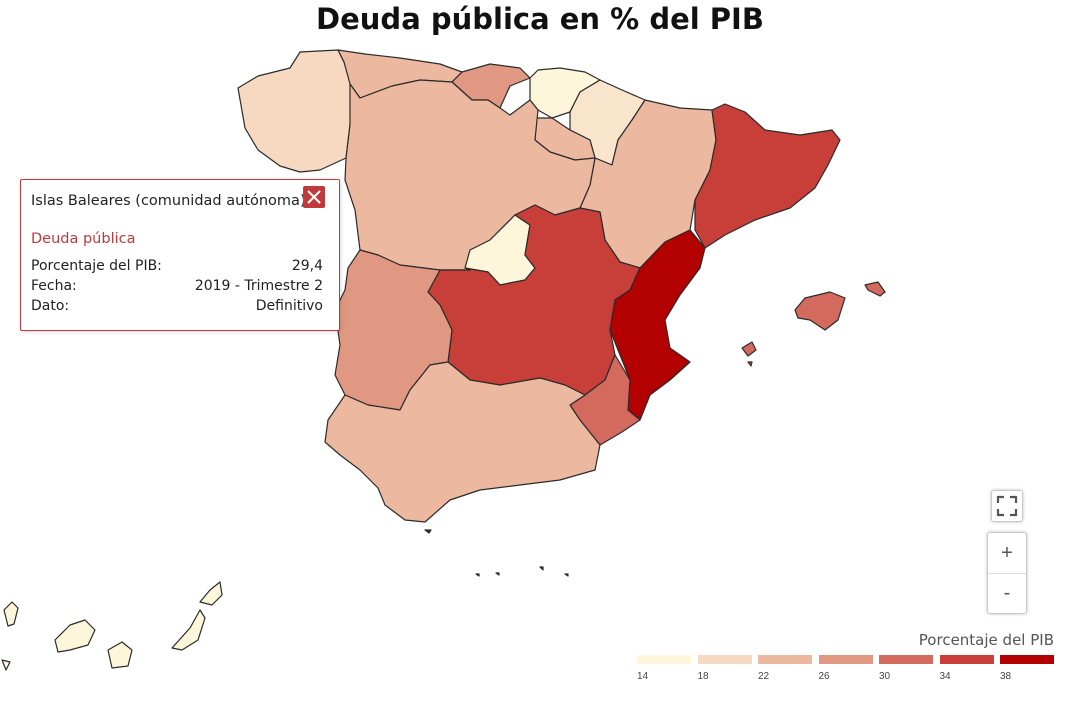 The height and width of the screenshot is (728, 1080). What do you see at coordinates (168, 201) in the screenshot?
I see `popup-region-name: Islas Baleares (comunidad autónoma)` at bounding box center [168, 201].